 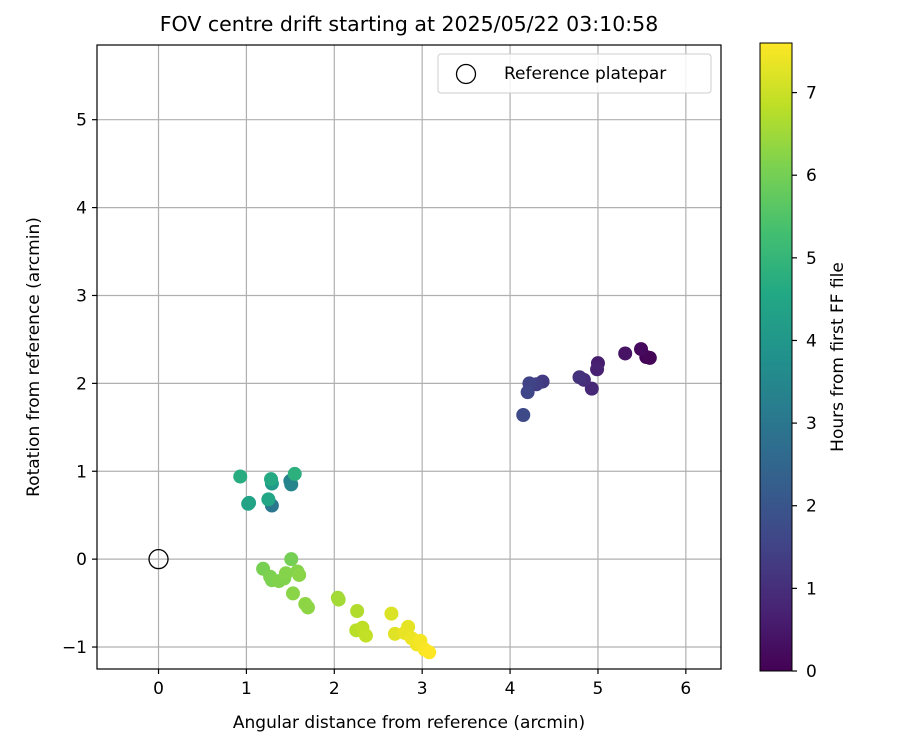 What do you see at coordinates (811, 176) in the screenshot?
I see `colorbar-tick-label: 6` at bounding box center [811, 176].